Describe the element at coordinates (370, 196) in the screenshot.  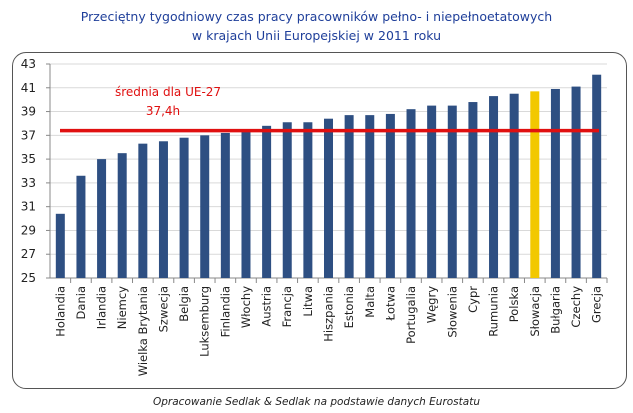
I see `bar-malta` at that location.